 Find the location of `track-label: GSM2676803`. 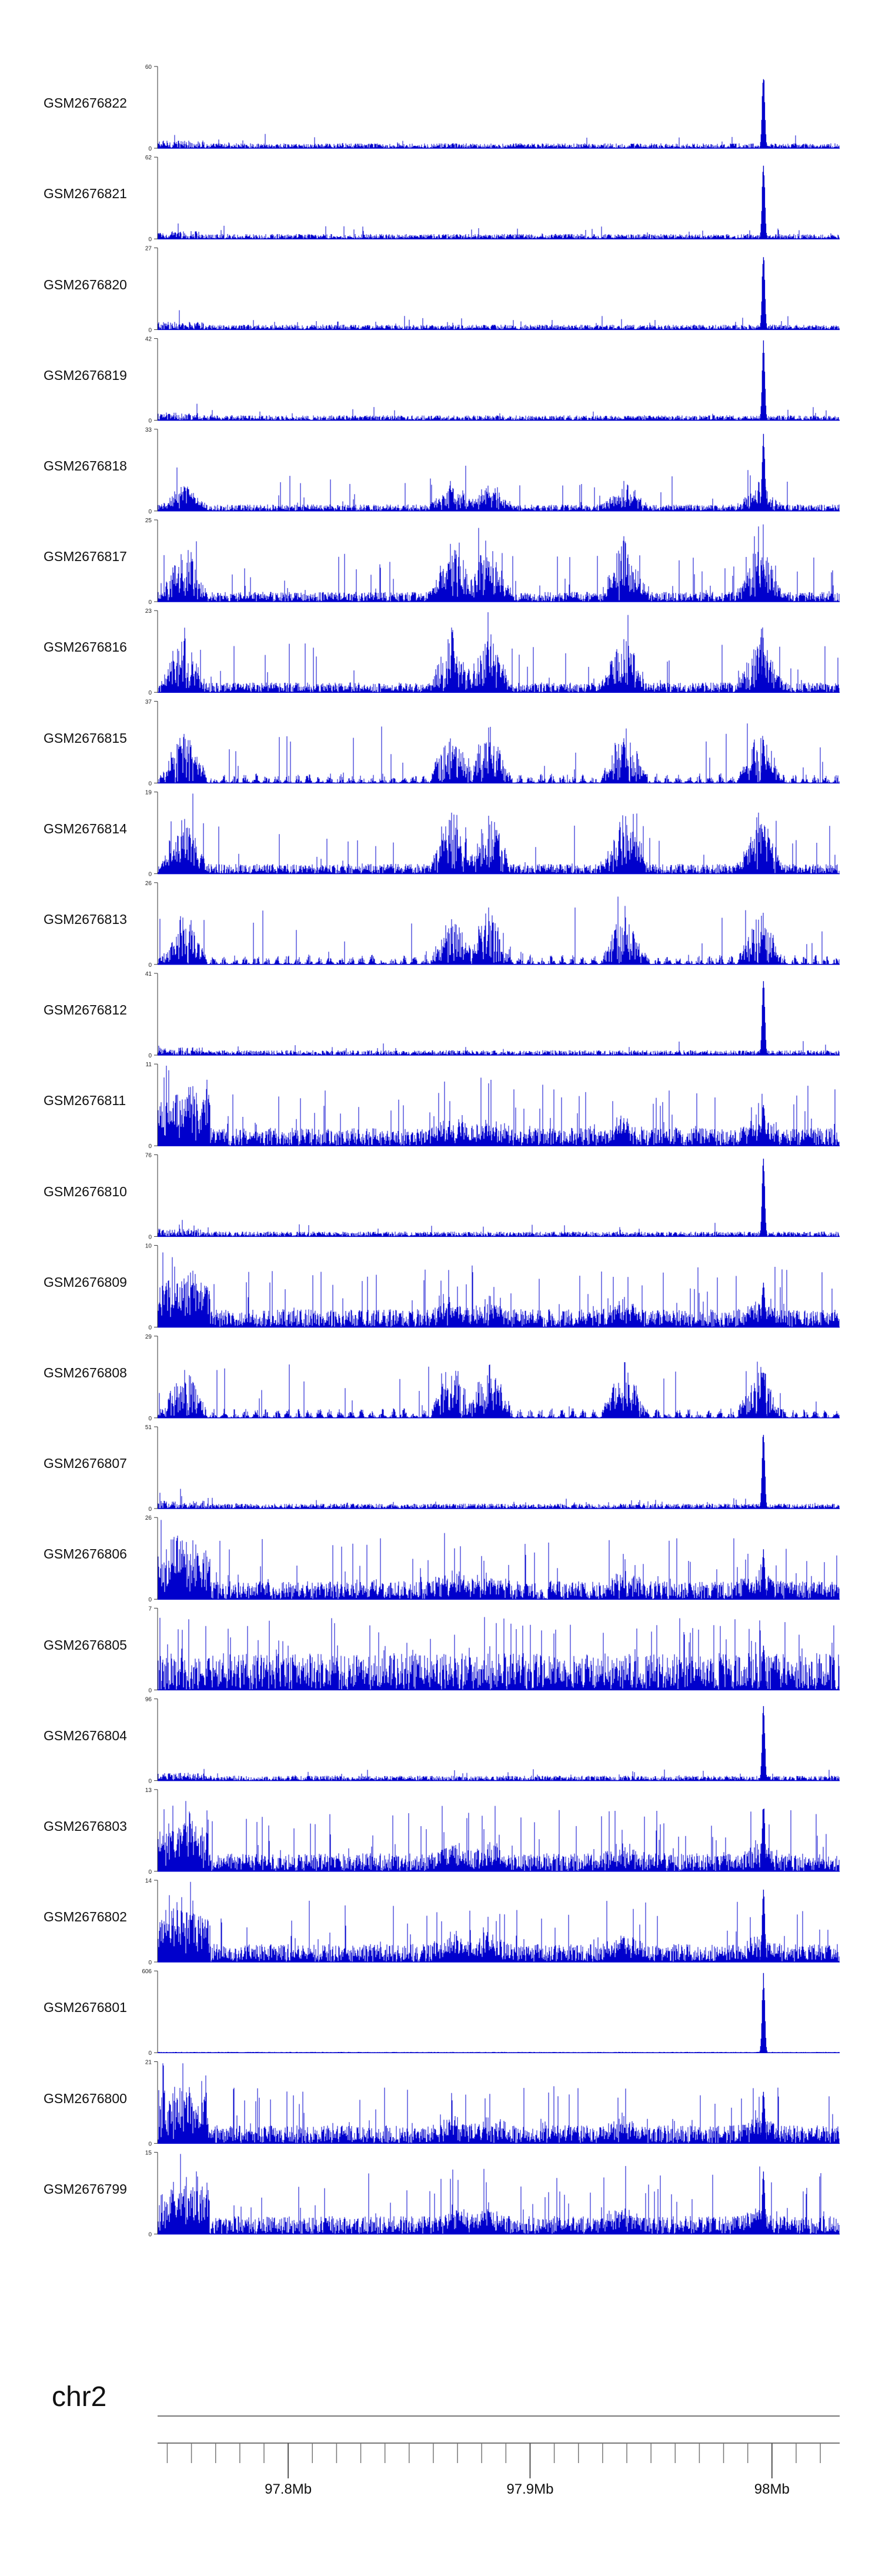

track-label: GSM2676803 is located at coordinates (85, 1826).